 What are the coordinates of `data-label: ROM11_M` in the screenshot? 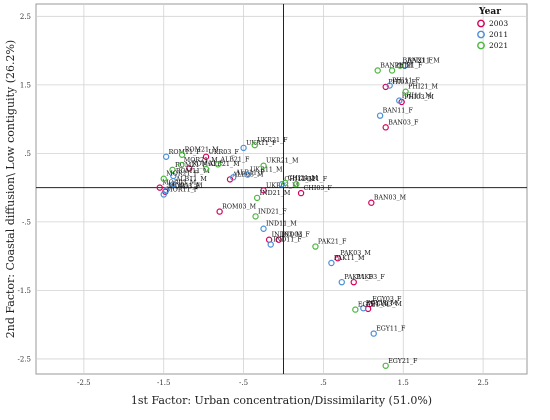 It's located at (193, 171).